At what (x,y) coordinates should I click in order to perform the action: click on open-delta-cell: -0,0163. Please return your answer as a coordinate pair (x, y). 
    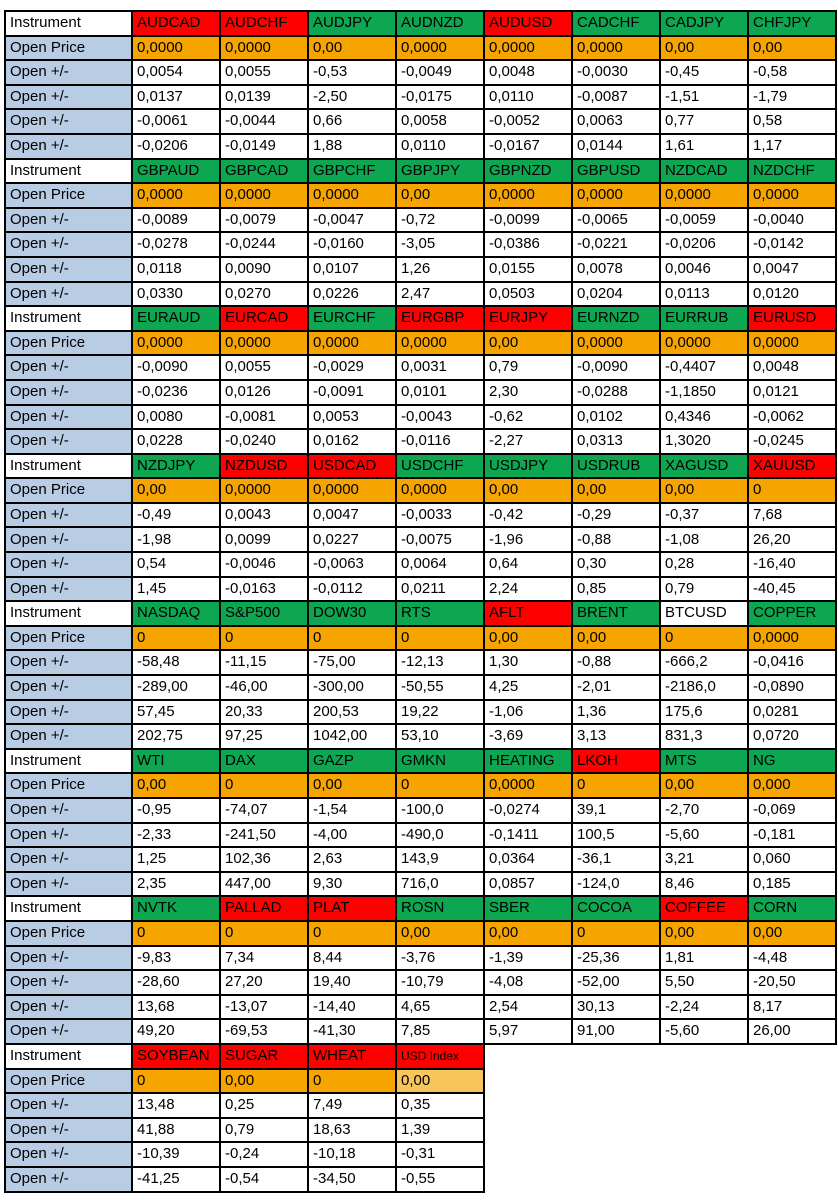
    Looking at the image, I should click on (264, 589).